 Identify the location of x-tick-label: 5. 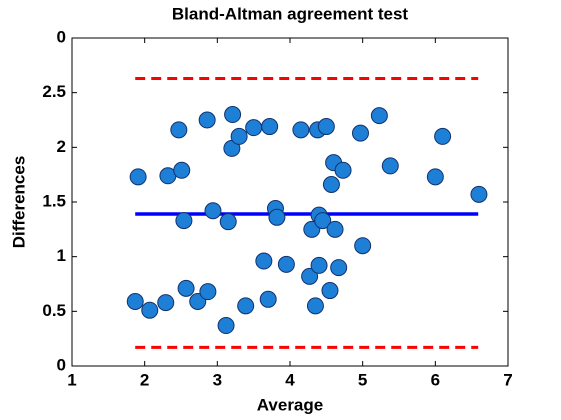
(362, 379).